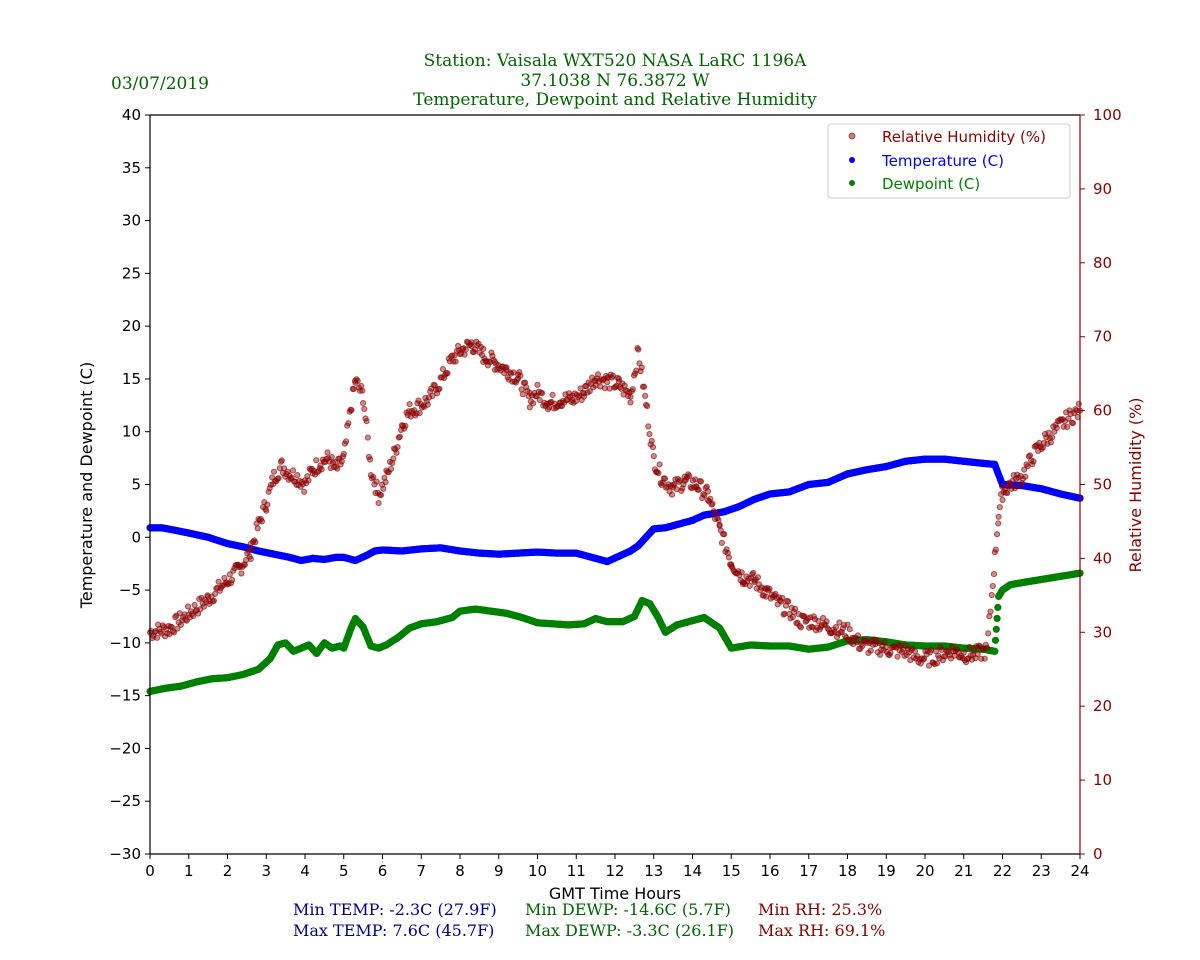 This screenshot has height=960, width=1200. What do you see at coordinates (460, 871) in the screenshot?
I see `x-tick-label: 8` at bounding box center [460, 871].